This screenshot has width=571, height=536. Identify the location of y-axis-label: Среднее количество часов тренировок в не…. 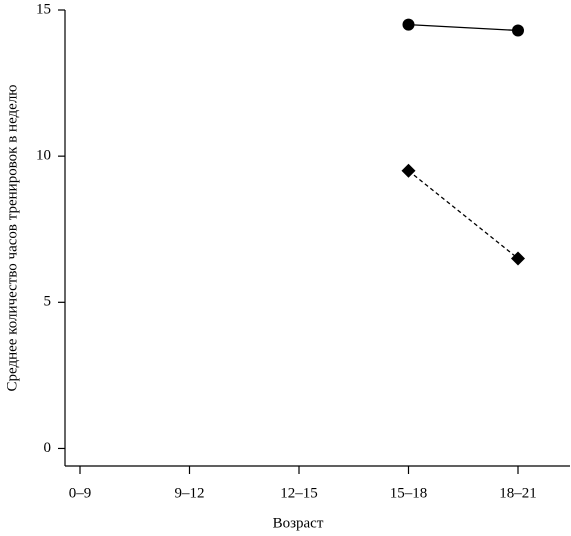
(12, 237).